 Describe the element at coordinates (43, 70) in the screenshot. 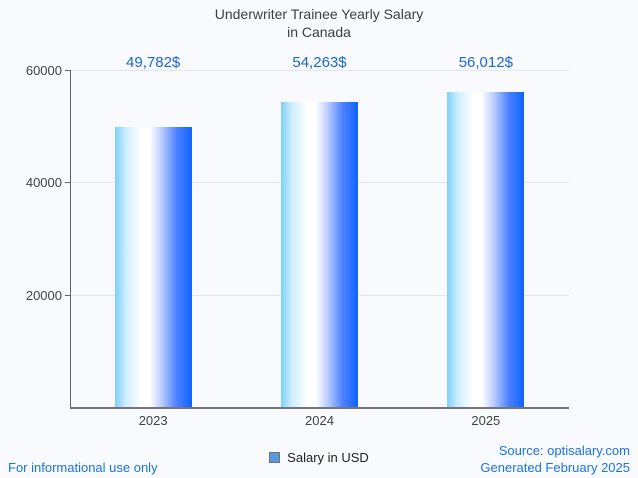

I see `y-tick-label: 60000` at that location.